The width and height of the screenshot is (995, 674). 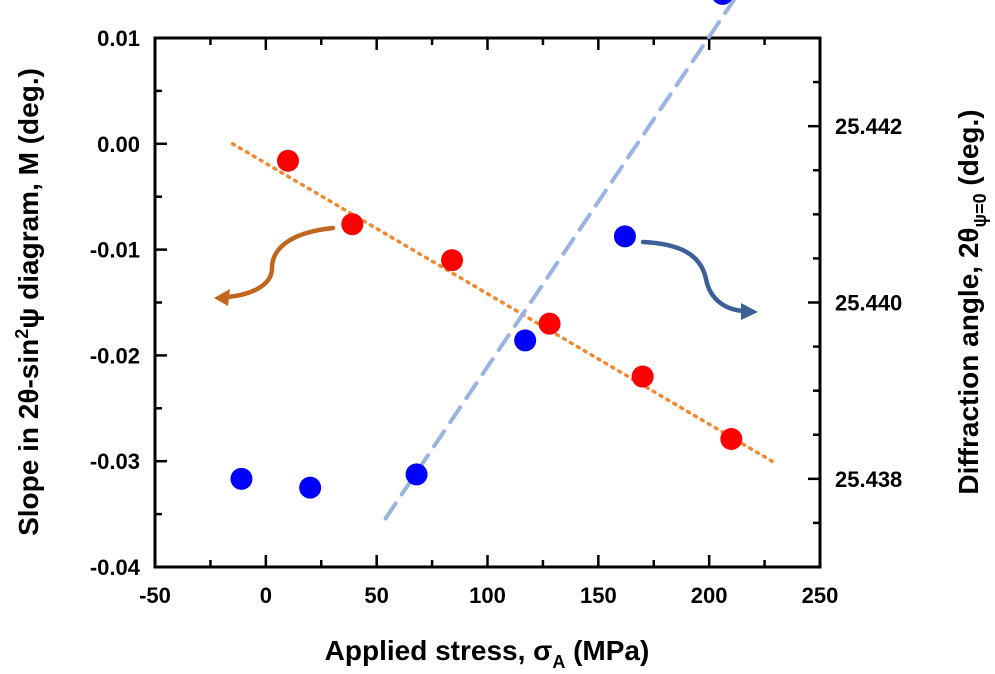 What do you see at coordinates (222, 297) in the screenshot?
I see `left-axis-arrowhead` at bounding box center [222, 297].